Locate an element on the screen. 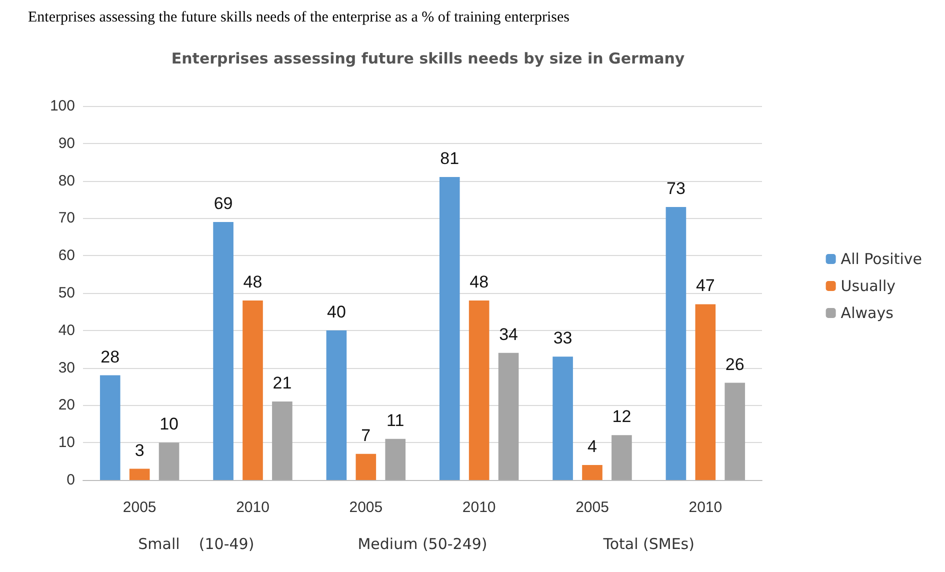 This screenshot has height=572, width=945. y-tick-label: 80 is located at coordinates (66, 181).